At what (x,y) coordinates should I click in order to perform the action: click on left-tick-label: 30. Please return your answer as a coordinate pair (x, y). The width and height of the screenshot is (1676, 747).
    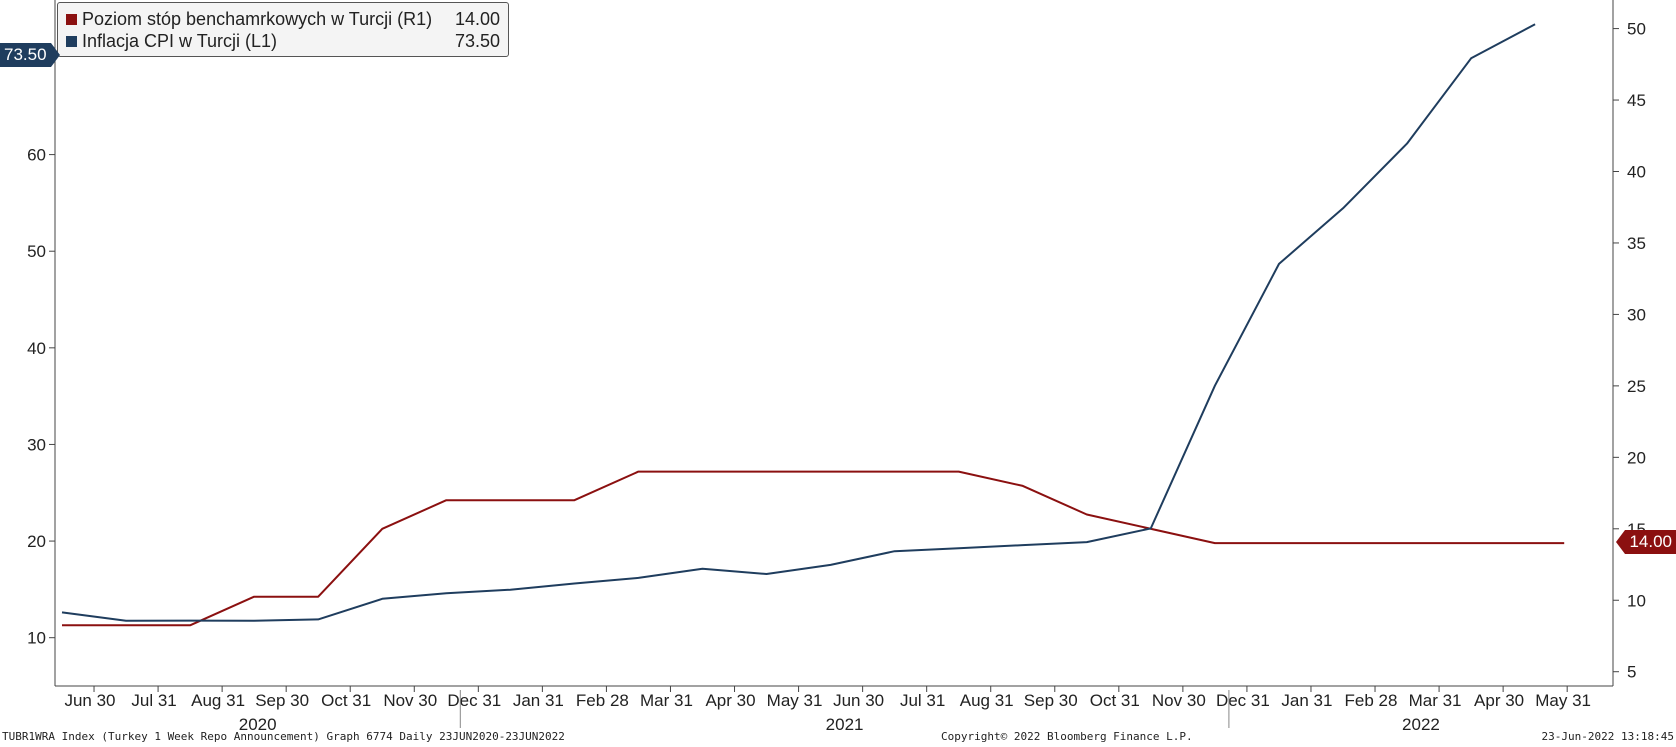
    Looking at the image, I should click on (36, 444).